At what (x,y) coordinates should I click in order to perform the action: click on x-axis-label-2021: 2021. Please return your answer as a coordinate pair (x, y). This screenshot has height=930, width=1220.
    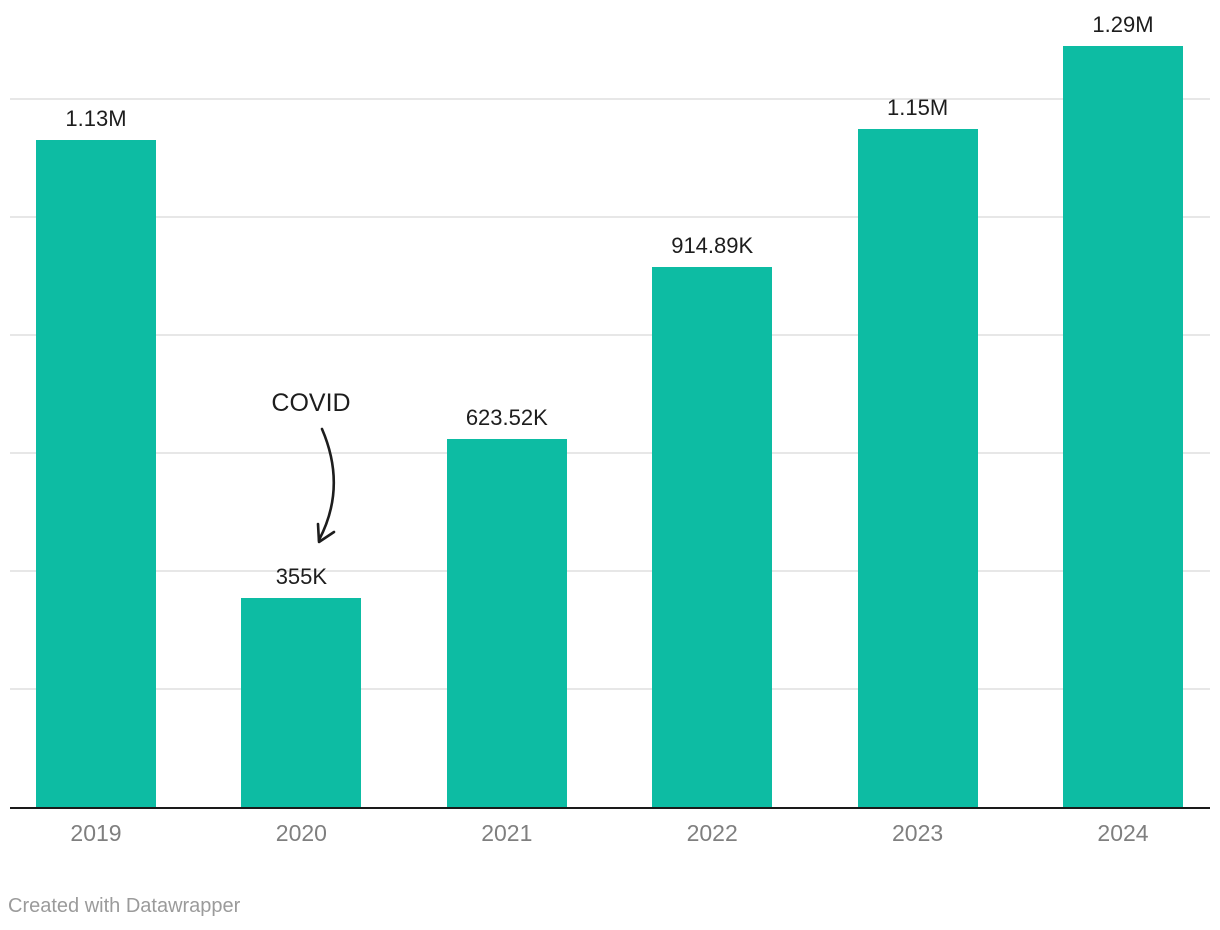
    Looking at the image, I should click on (507, 833).